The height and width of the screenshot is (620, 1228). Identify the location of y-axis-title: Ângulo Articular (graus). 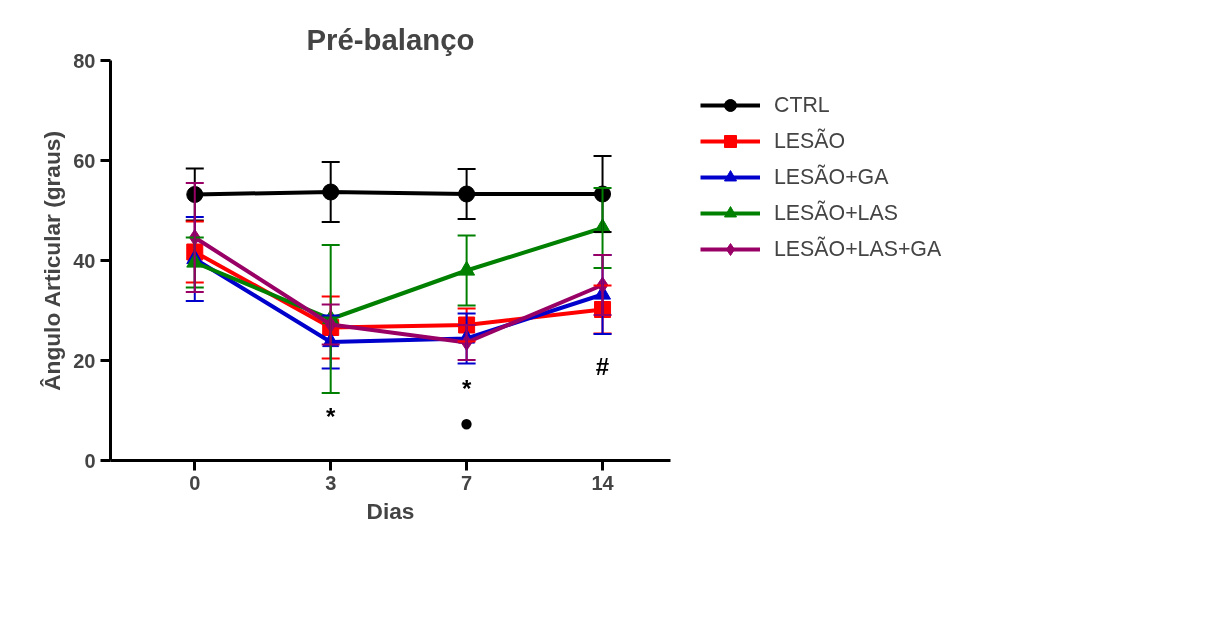
(52, 261).